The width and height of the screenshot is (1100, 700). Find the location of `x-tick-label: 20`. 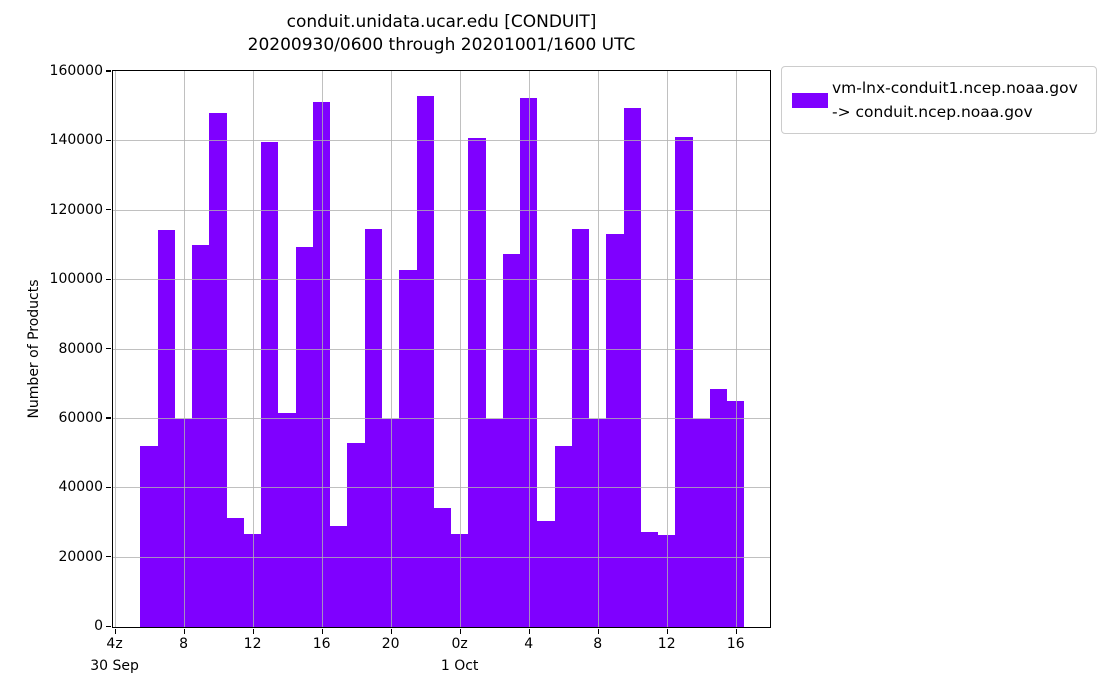

x-tick-label: 20 is located at coordinates (390, 644).